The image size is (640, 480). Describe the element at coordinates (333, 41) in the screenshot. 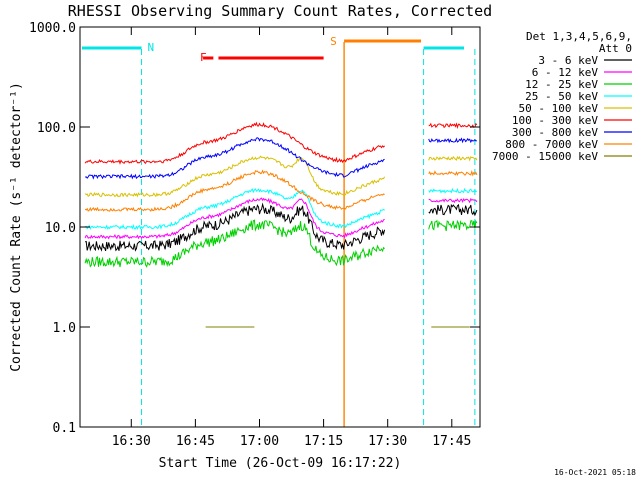

I see `flag-label-s: S` at that location.